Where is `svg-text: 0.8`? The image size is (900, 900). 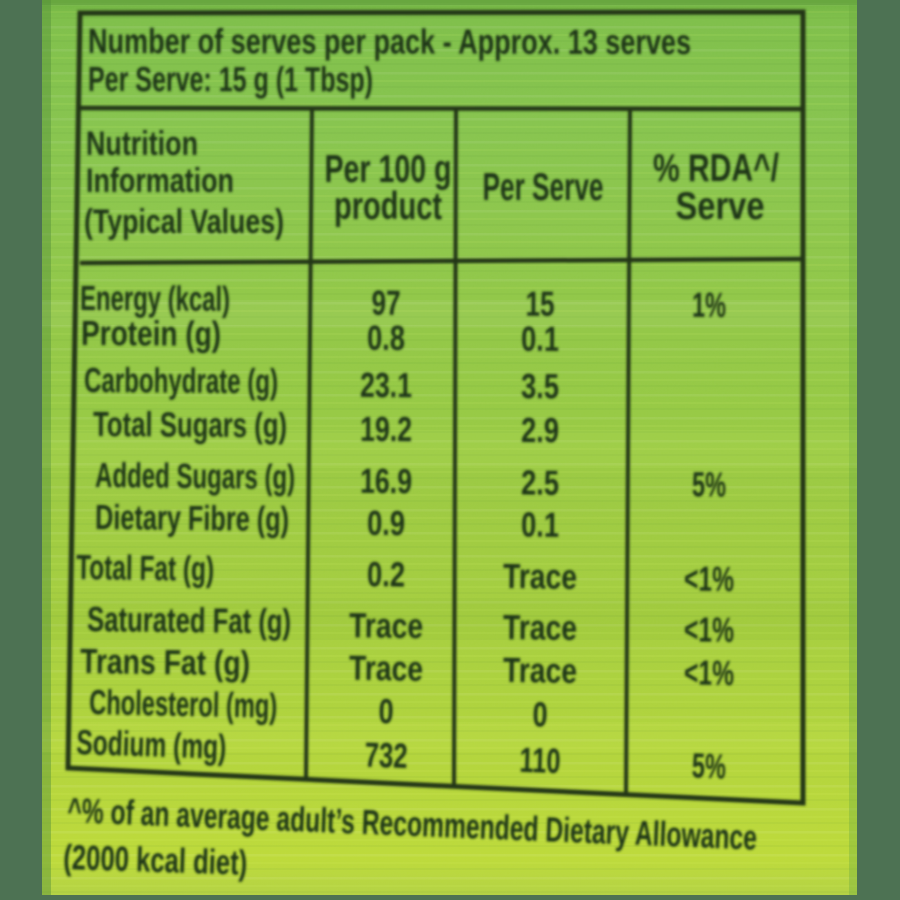
svg-text: 0.8 is located at coordinates (386, 338).